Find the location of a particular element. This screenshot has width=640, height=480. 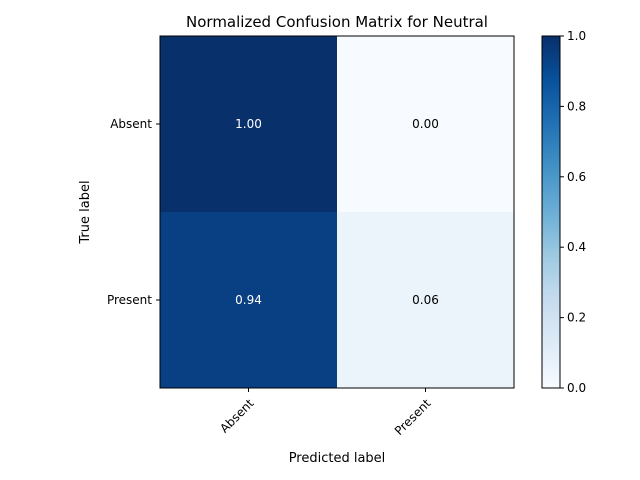

chart-title: Normalized Confusion Matrix for Neutral is located at coordinates (337, 22).